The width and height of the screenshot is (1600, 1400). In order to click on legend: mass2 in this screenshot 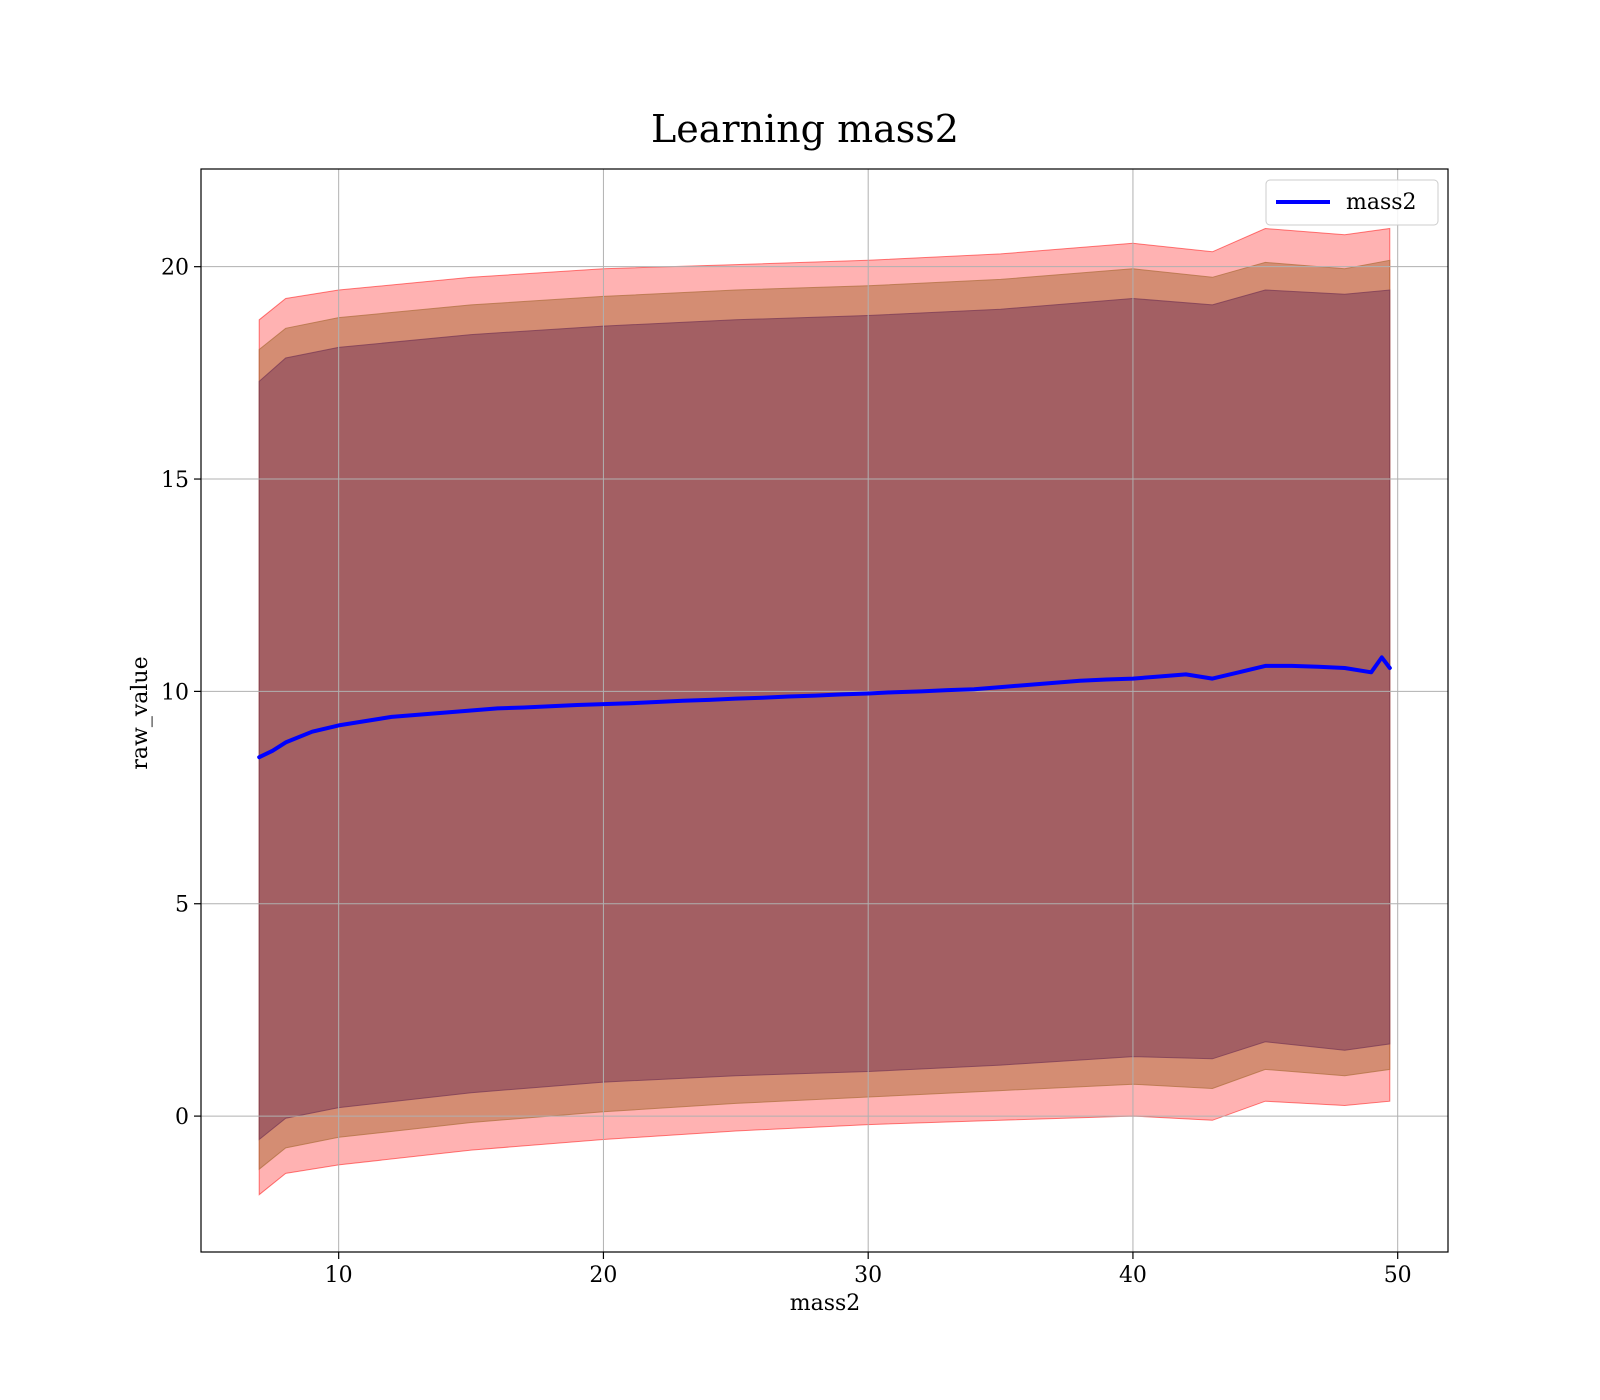, I will do `click(1352, 202)`.